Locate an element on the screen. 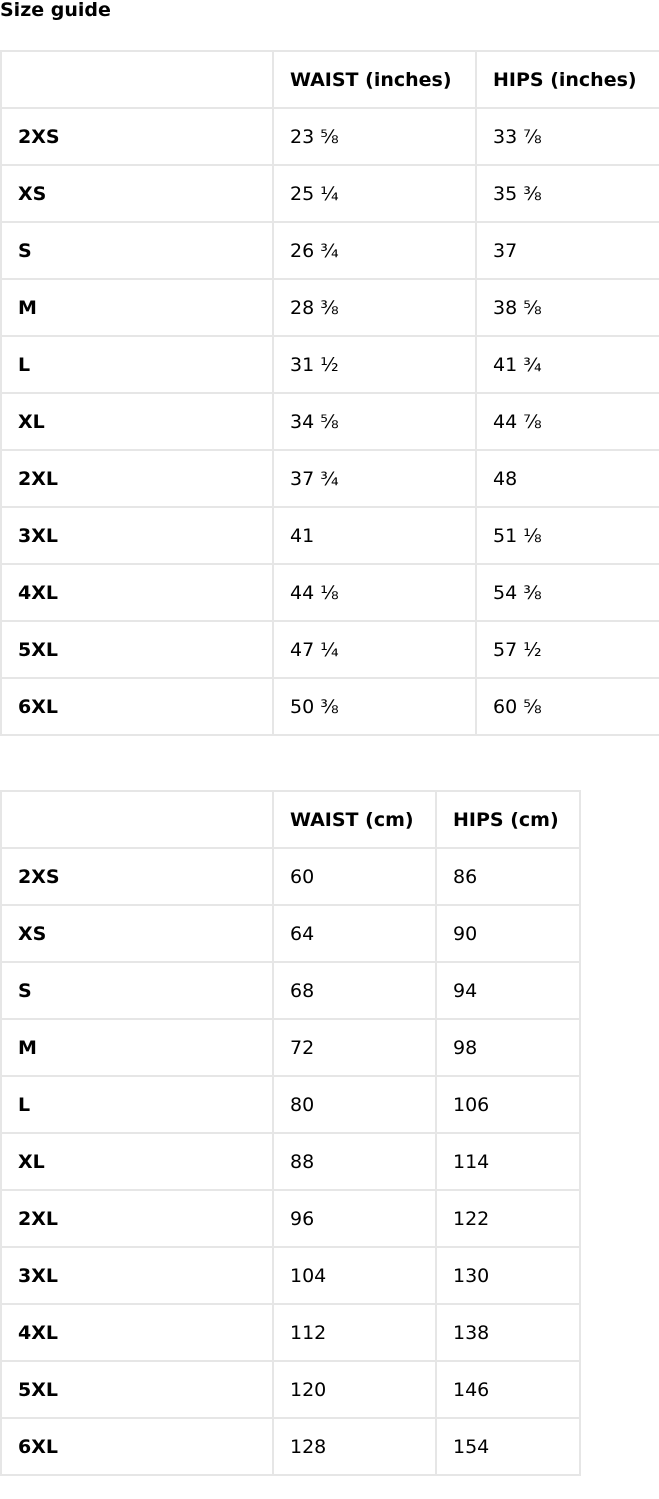 This screenshot has width=659, height=1499. table-row: 5XL 47 ¼ 57 ½ is located at coordinates (329, 649).